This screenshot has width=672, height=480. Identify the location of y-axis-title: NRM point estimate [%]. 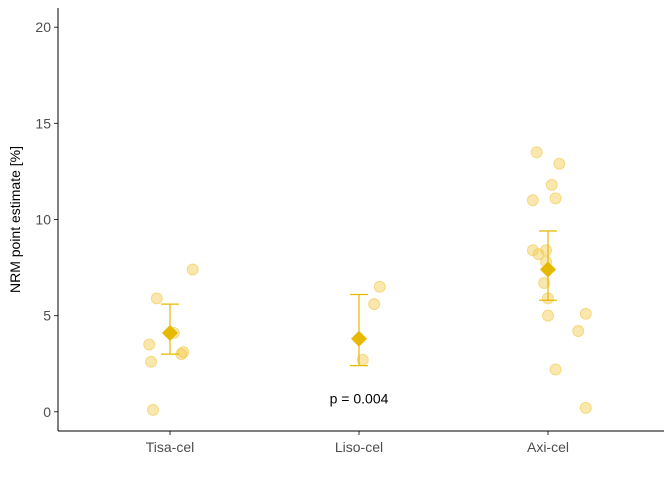
(15, 219).